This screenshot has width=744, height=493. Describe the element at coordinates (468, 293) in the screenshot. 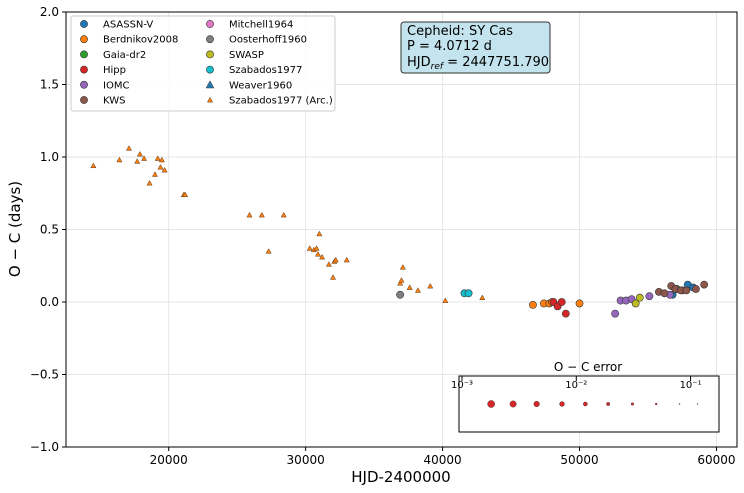

I see `point-szabados1977` at that location.